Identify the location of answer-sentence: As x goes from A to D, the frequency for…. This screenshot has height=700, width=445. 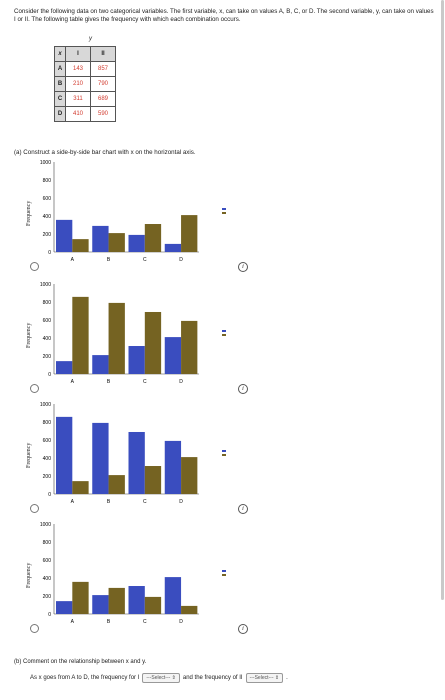
(159, 678).